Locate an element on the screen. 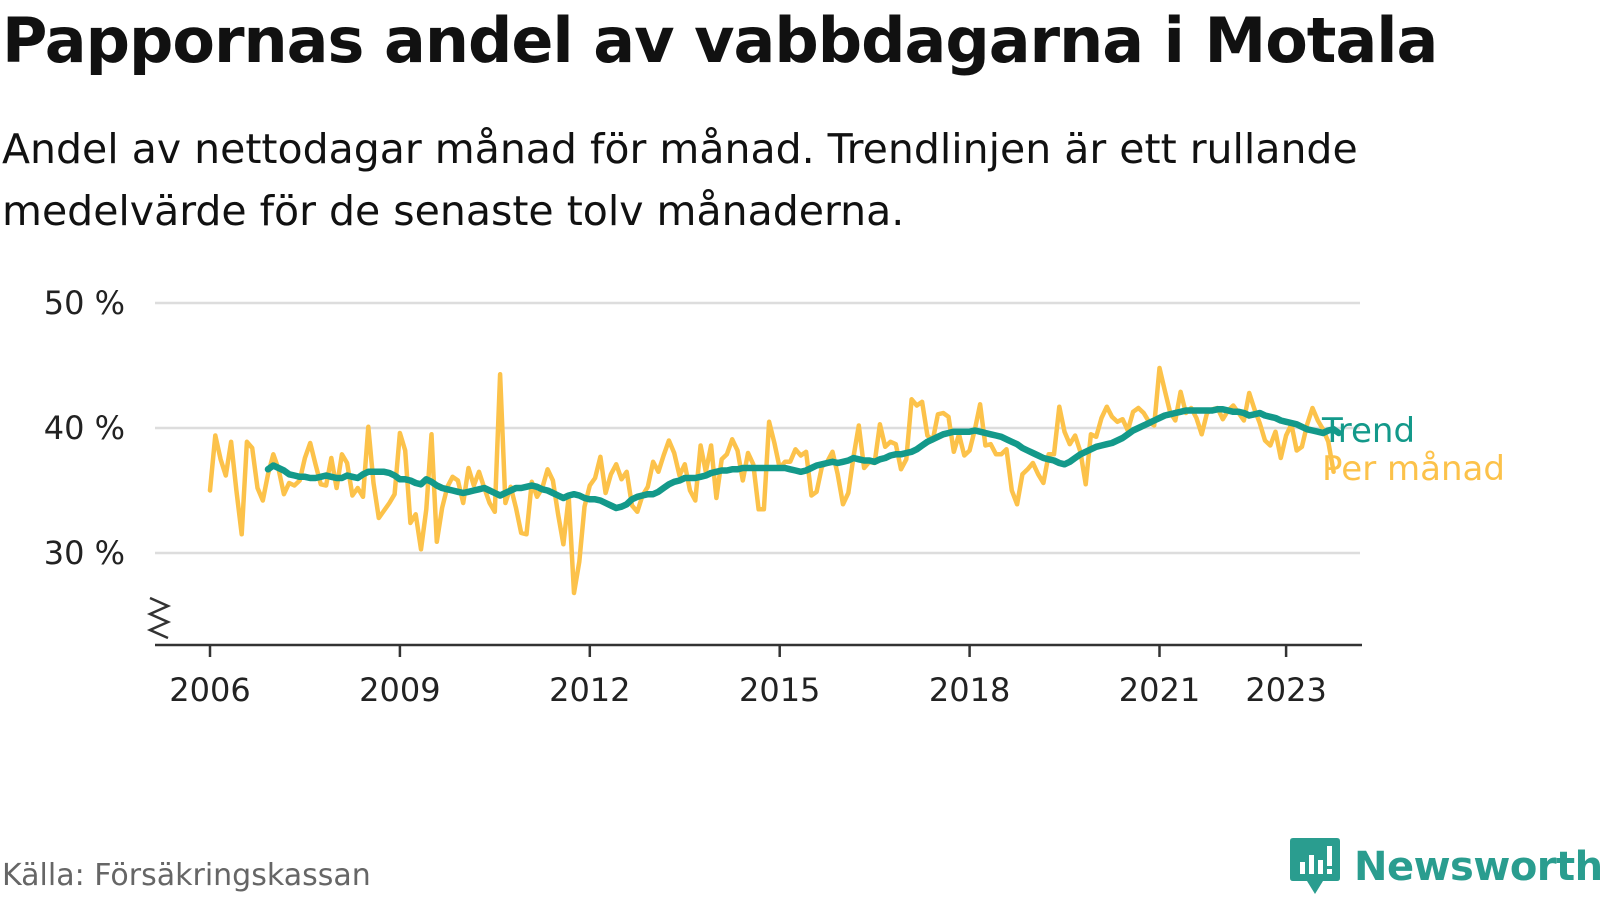 The width and height of the screenshot is (1600, 900). source-note: Källa: Försäkringskassan is located at coordinates (186, 875).